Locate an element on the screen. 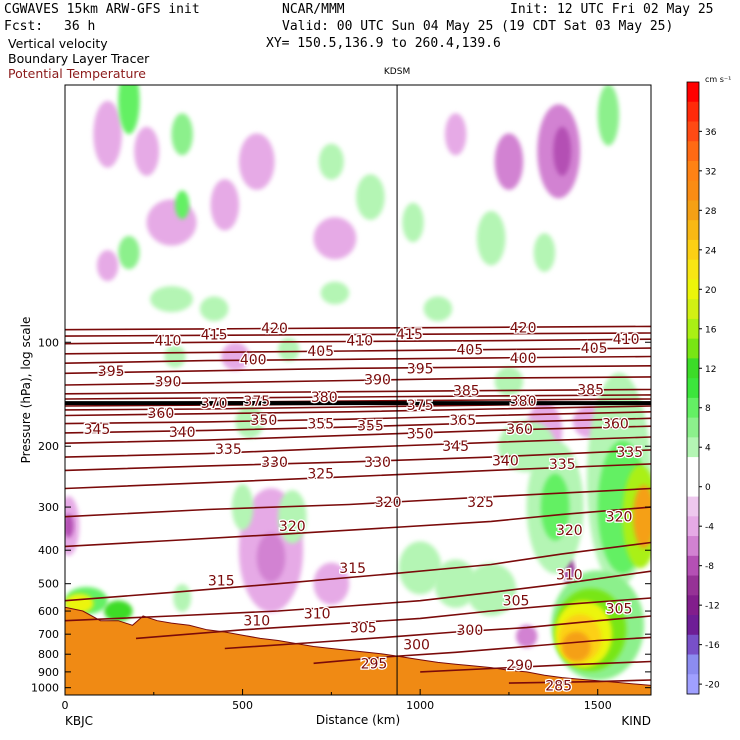 The width and height of the screenshot is (740, 740). theta-label: 355 is located at coordinates (320, 425).